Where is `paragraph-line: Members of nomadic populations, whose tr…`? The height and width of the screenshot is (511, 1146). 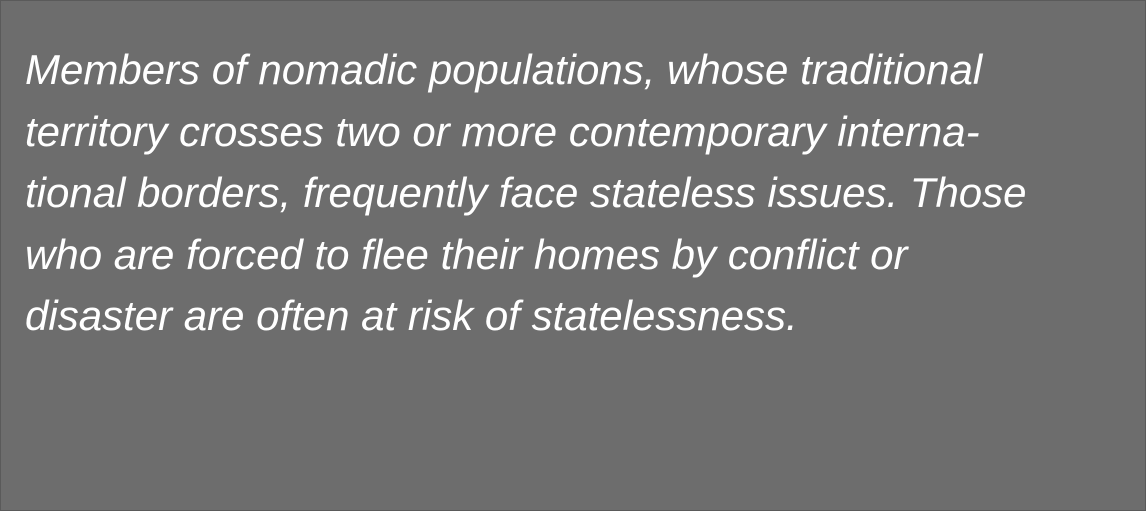
paragraph-line: Members of nomadic populations, whose tr… is located at coordinates (504, 69).